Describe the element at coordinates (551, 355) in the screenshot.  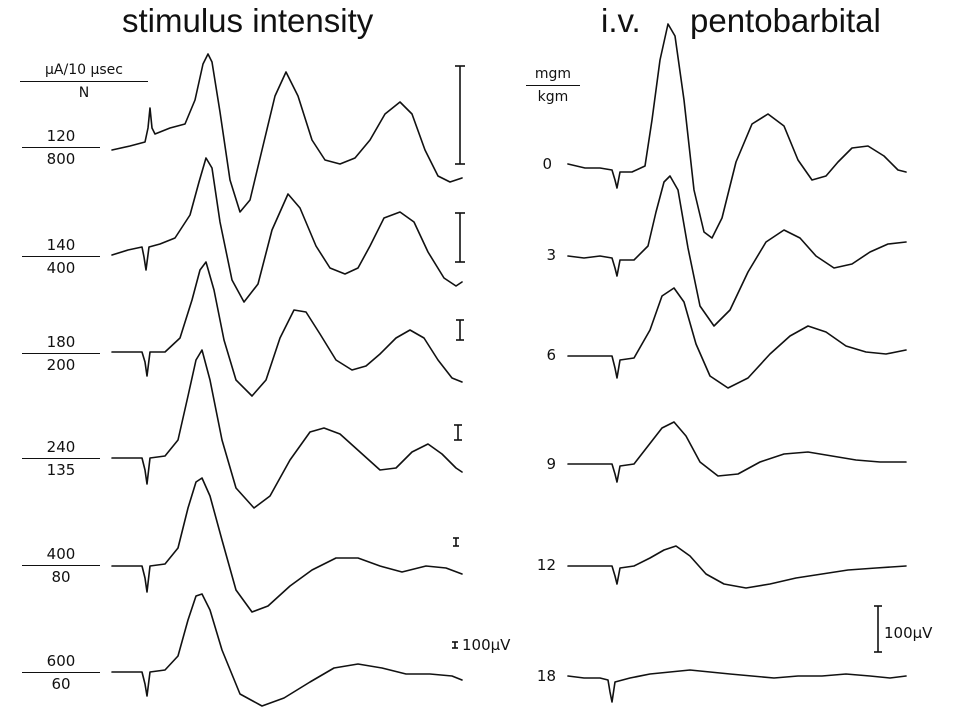
I see `dose-label-3: 6` at that location.